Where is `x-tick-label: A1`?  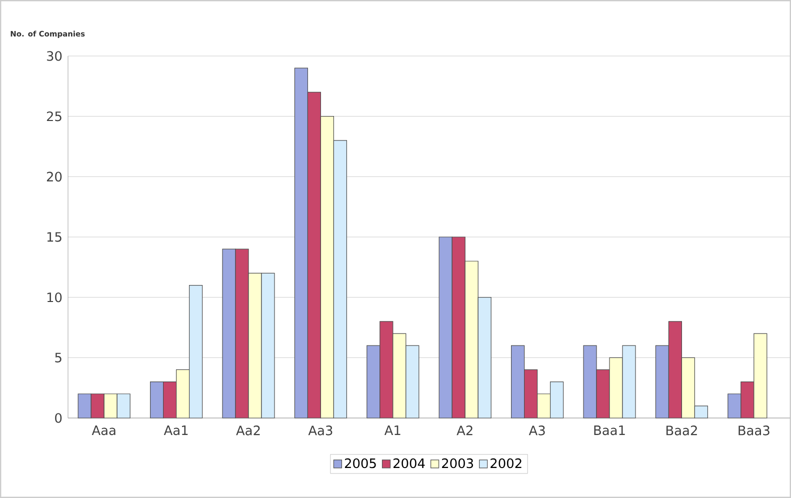 x-tick-label: A1 is located at coordinates (392, 430).